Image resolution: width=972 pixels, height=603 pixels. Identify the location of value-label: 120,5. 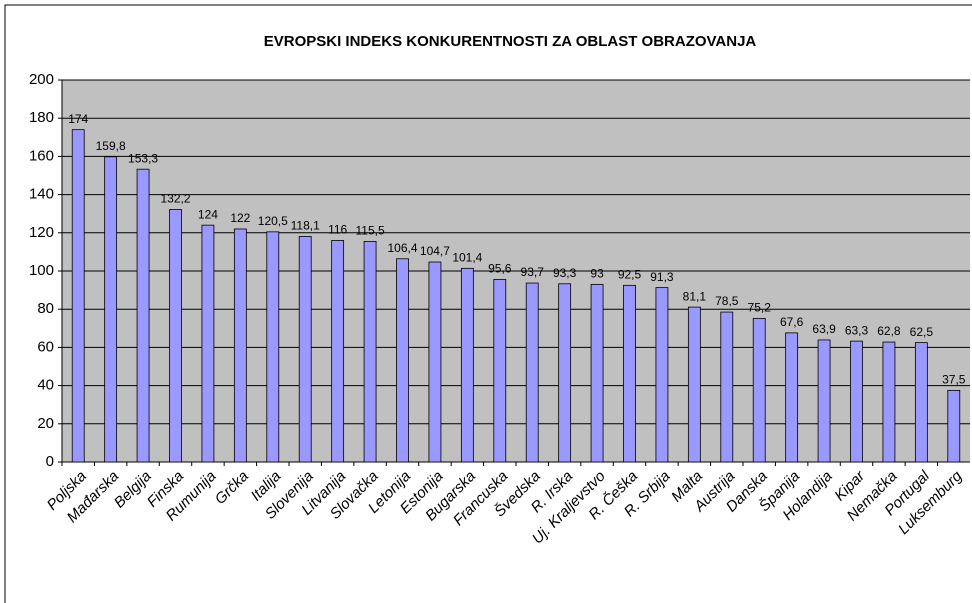
(273, 221).